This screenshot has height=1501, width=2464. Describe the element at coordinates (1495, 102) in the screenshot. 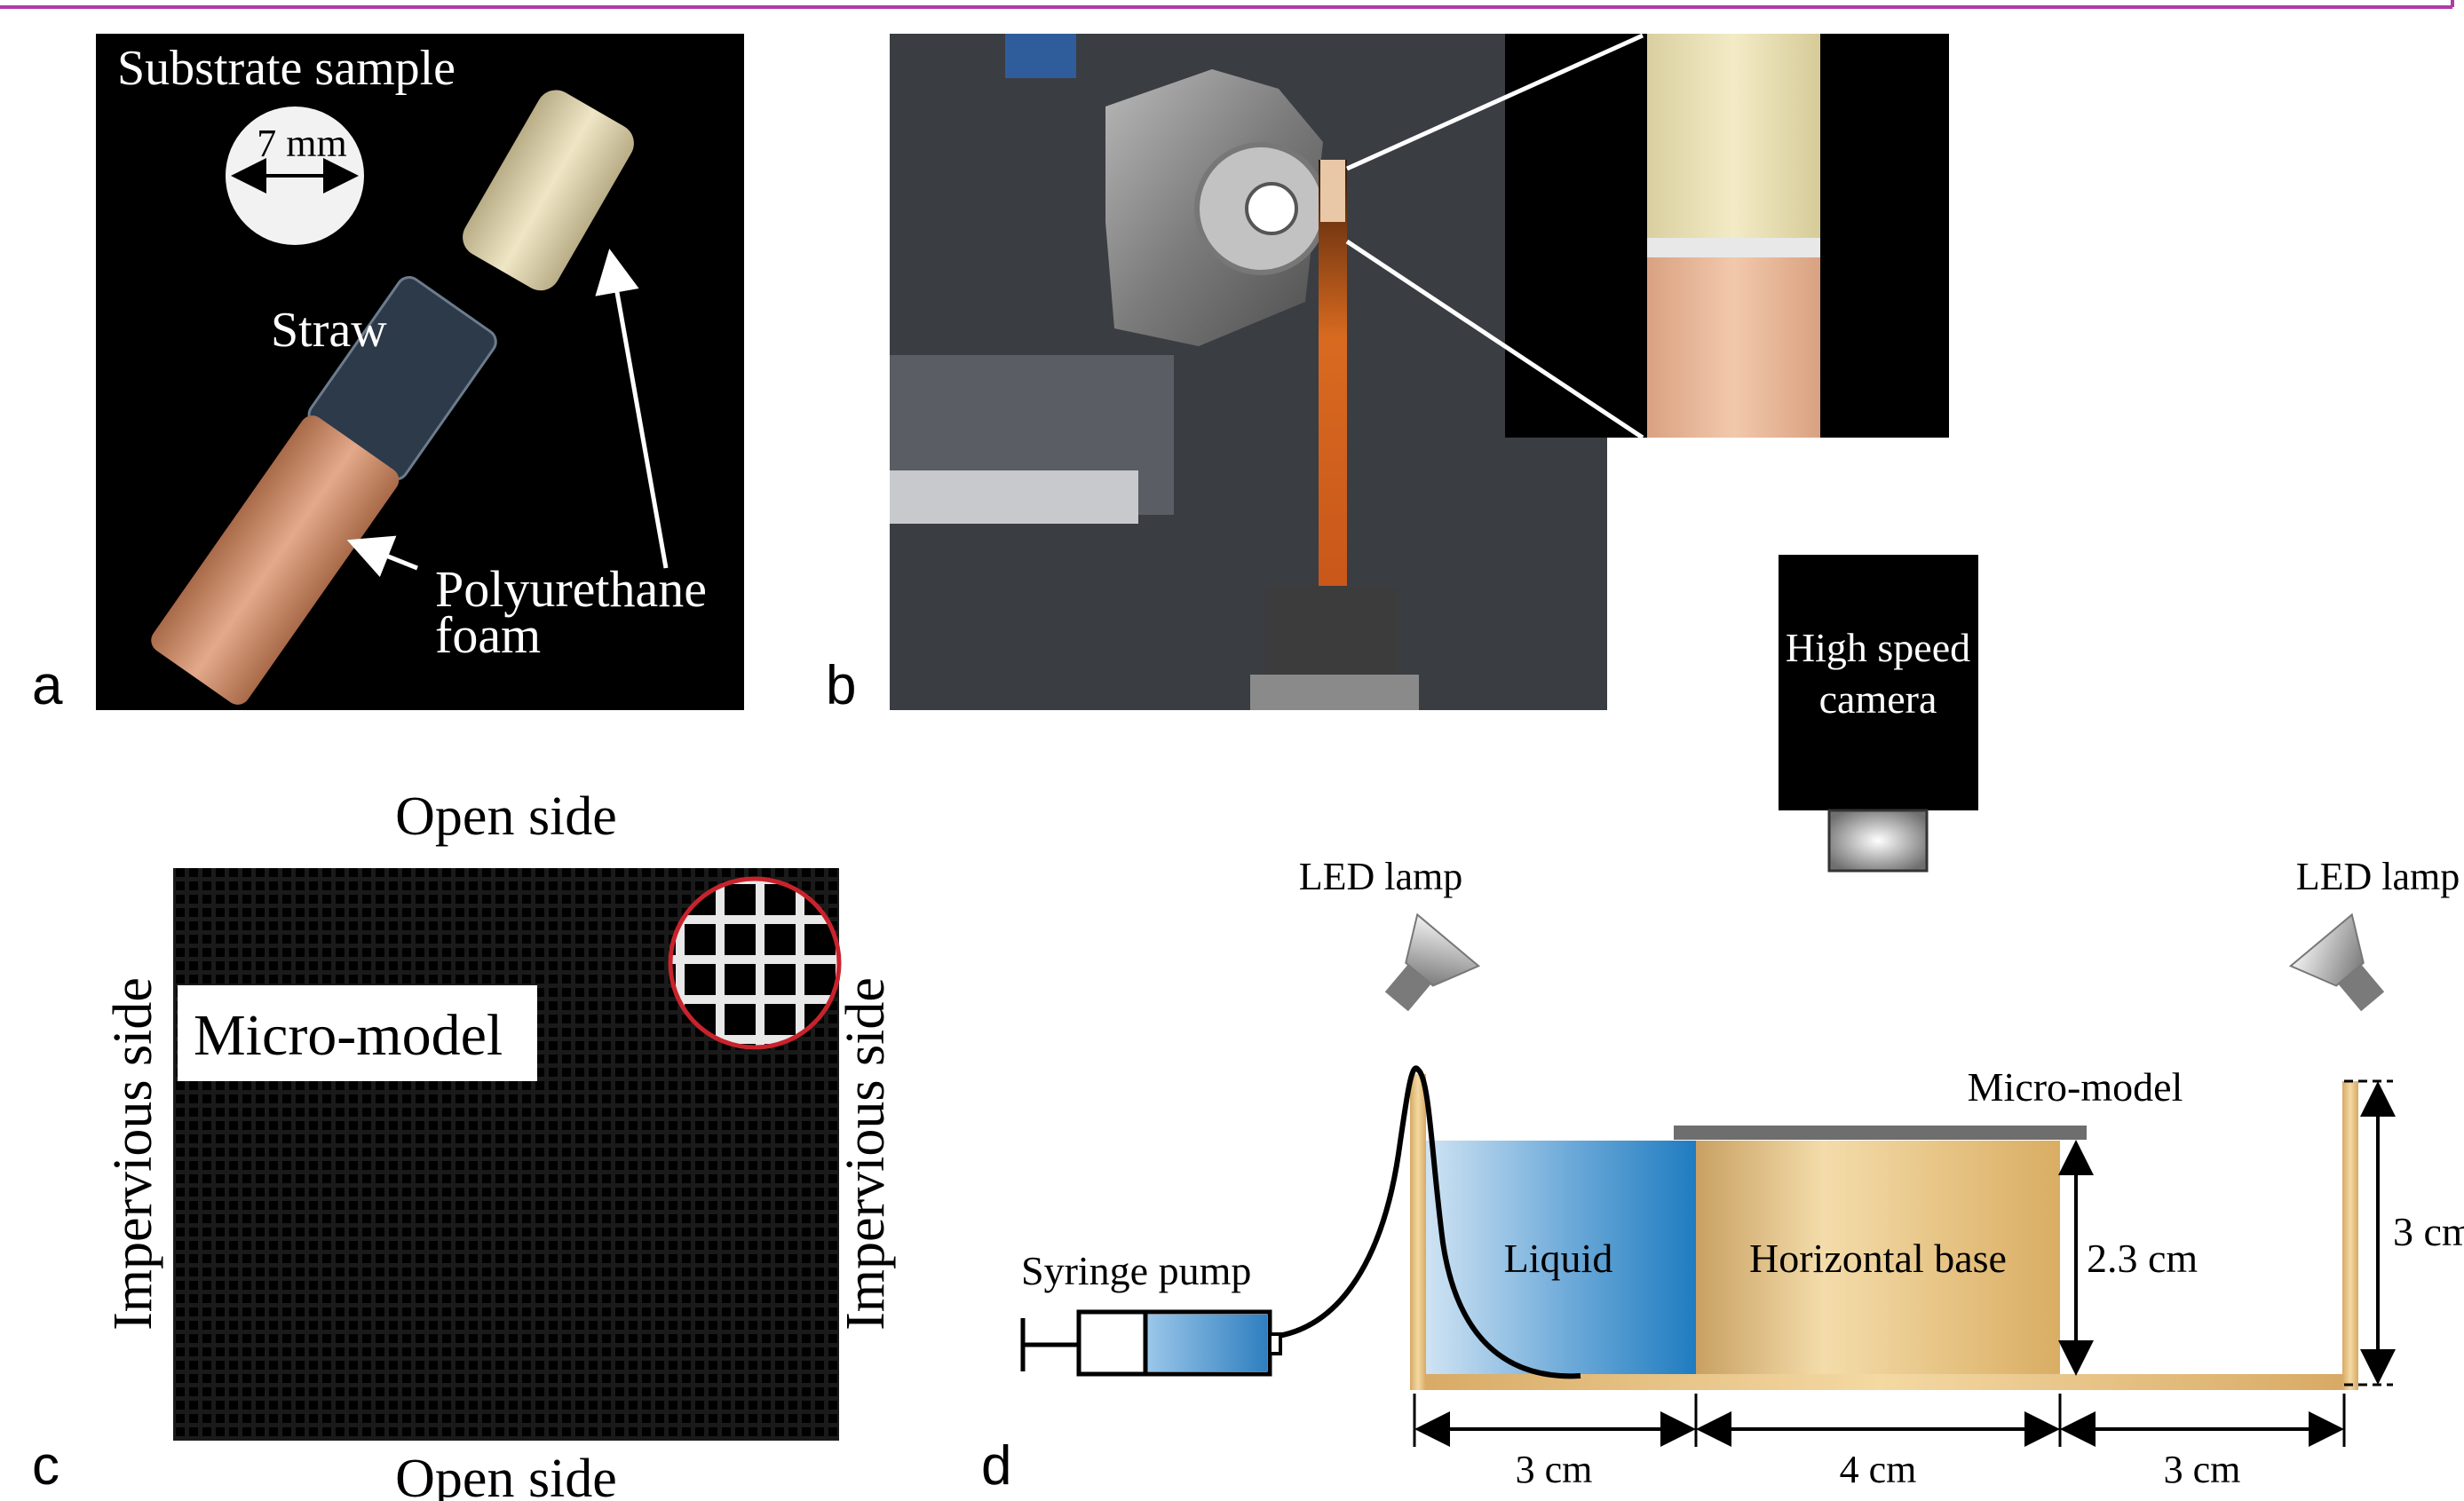

I see `zoom-line-top` at that location.